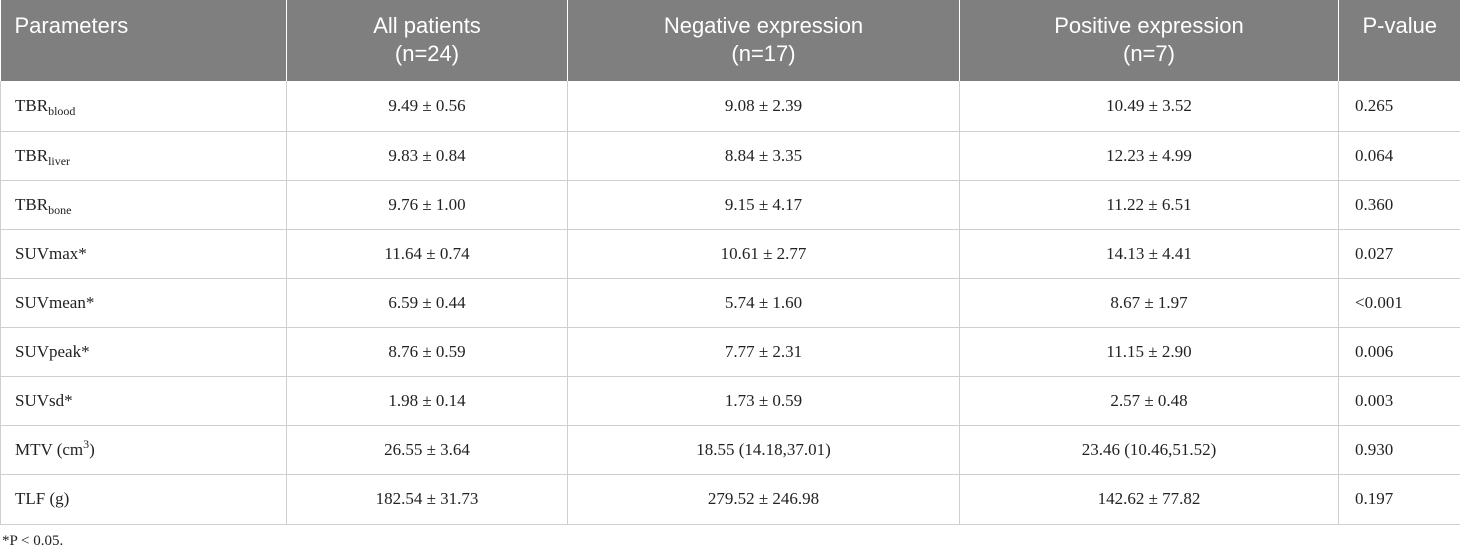  What do you see at coordinates (427, 302) in the screenshot?
I see `cell-all-patients: 6.59 ± 0.44` at bounding box center [427, 302].